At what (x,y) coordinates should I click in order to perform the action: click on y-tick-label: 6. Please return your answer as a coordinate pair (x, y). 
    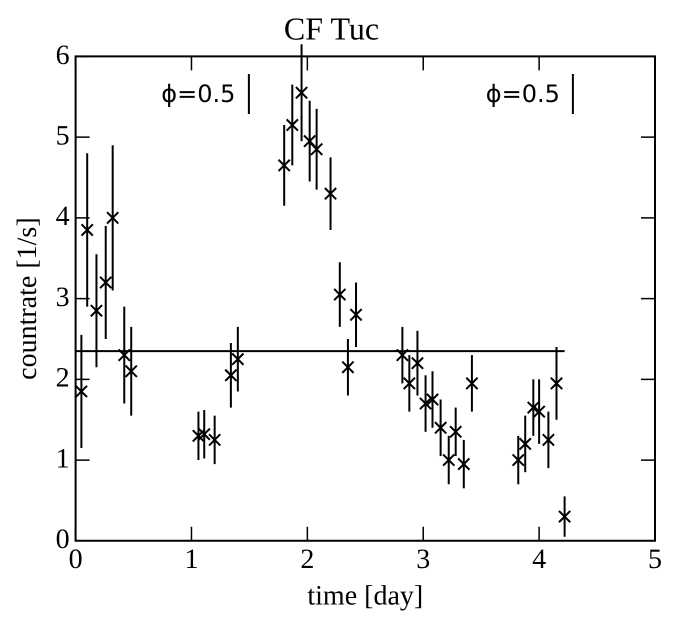
    Looking at the image, I should click on (63, 55).